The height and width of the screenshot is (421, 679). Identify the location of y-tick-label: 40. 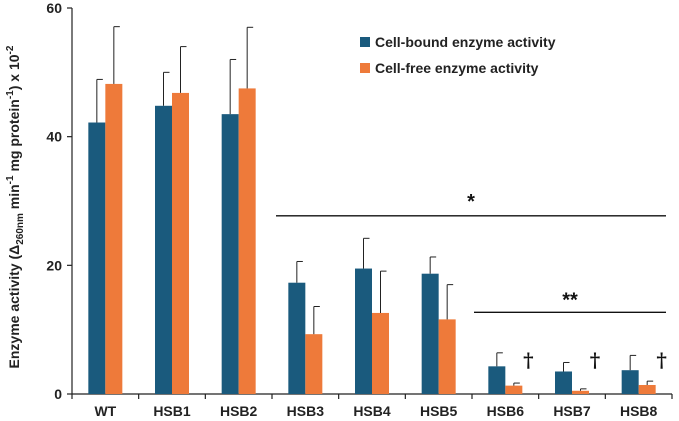
(54, 137).